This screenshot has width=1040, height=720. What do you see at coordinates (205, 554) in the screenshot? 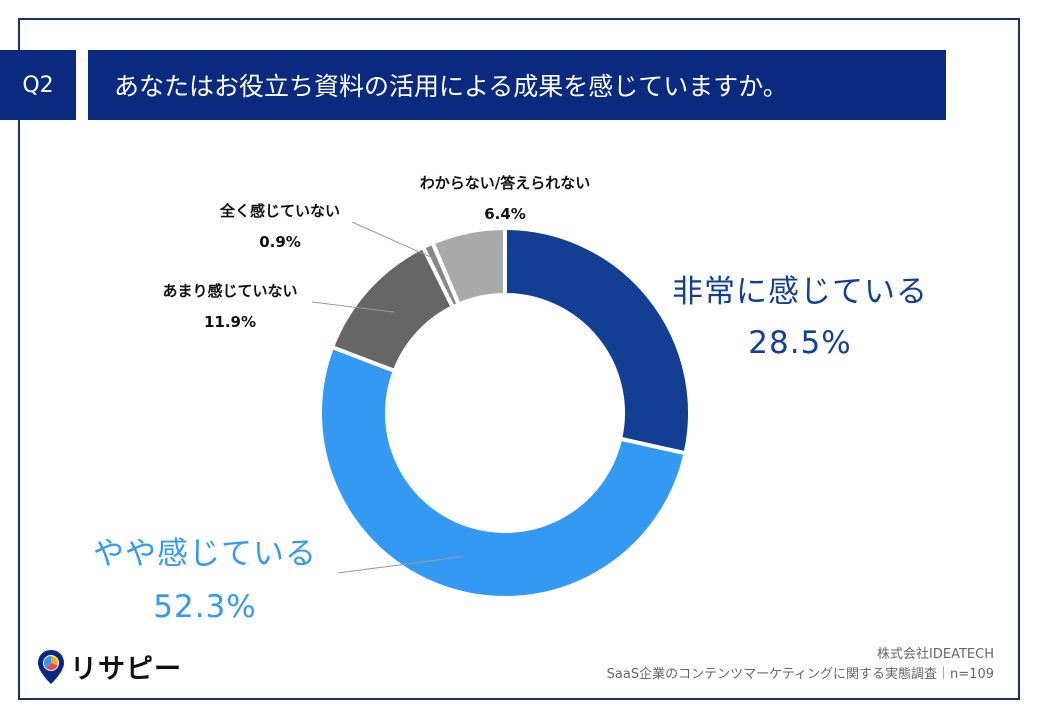
I see `label-somewhat-name: やや感じている` at bounding box center [205, 554].